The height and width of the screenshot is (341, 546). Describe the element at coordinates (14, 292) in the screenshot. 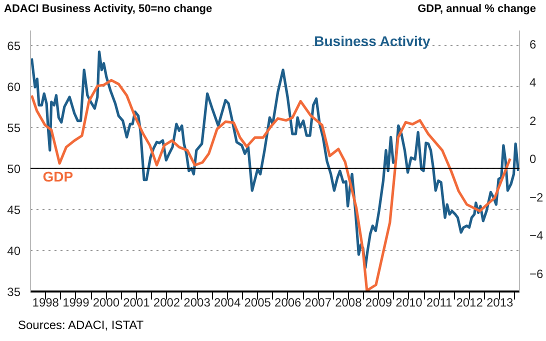

I see `y-tick-label: 35` at that location.